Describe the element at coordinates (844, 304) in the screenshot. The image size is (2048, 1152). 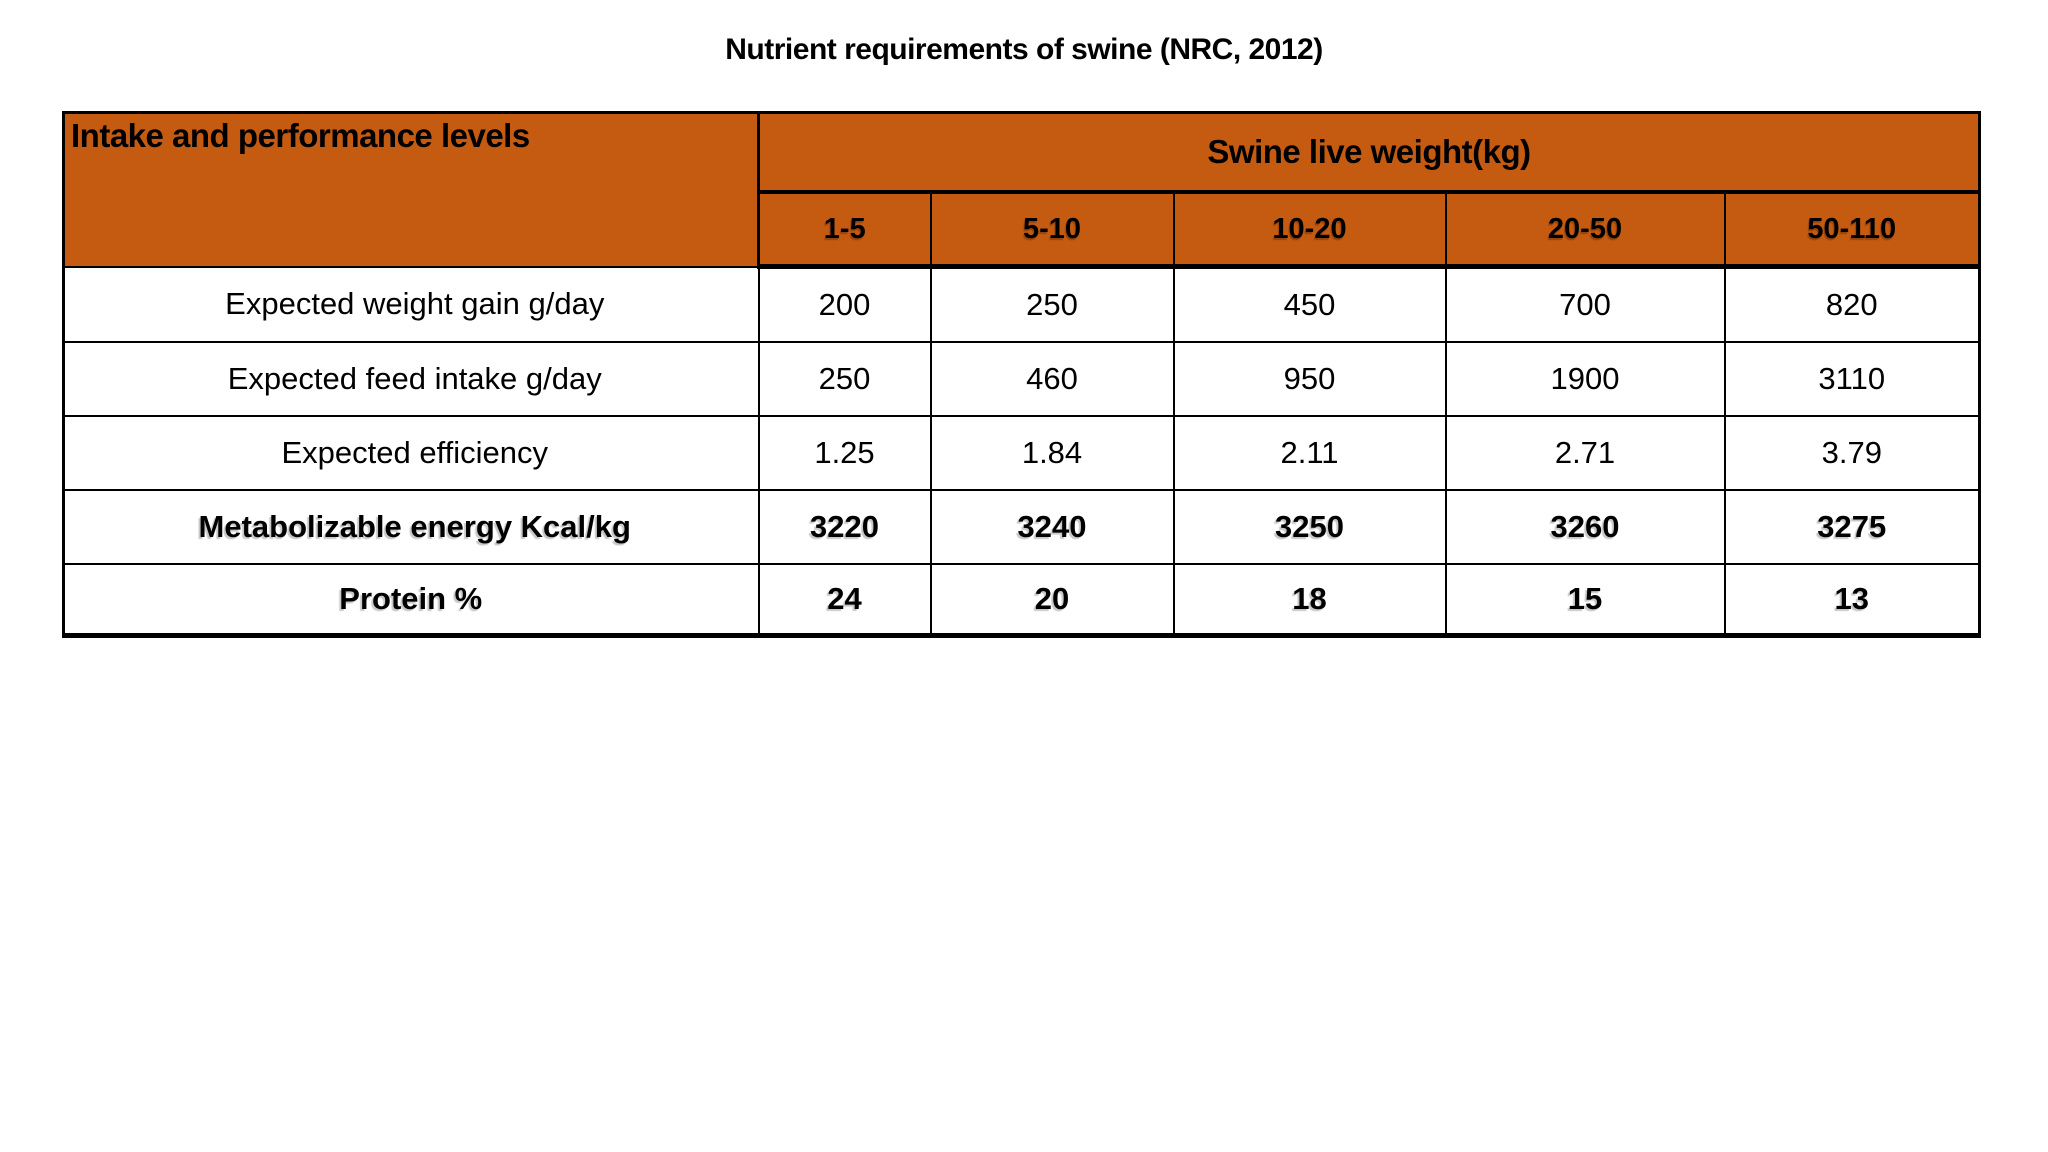
I see `value-cell: 200` at that location.